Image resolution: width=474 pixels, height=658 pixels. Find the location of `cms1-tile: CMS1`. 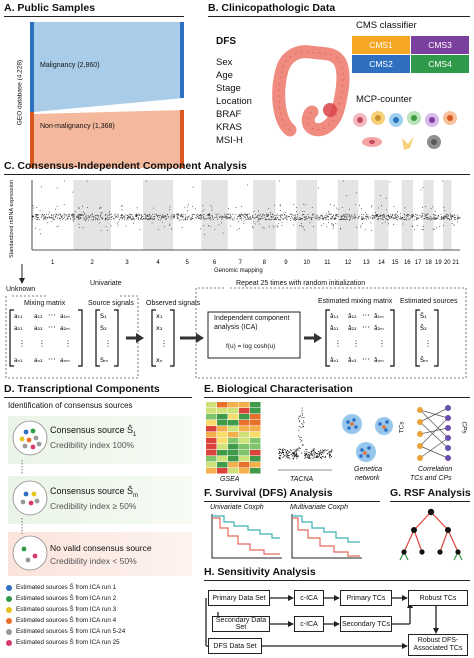

cms1-tile: CMS1 is located at coordinates (381, 45).